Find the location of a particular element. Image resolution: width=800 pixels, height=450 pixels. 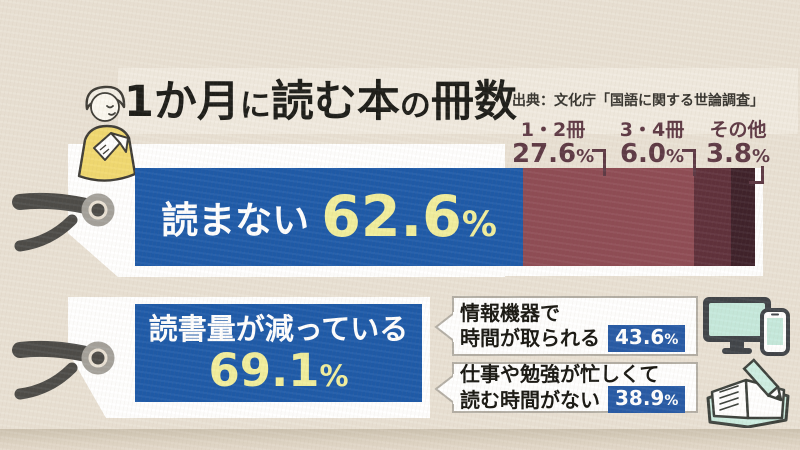

main-bar-label: 読まない is located at coordinates (235, 220).